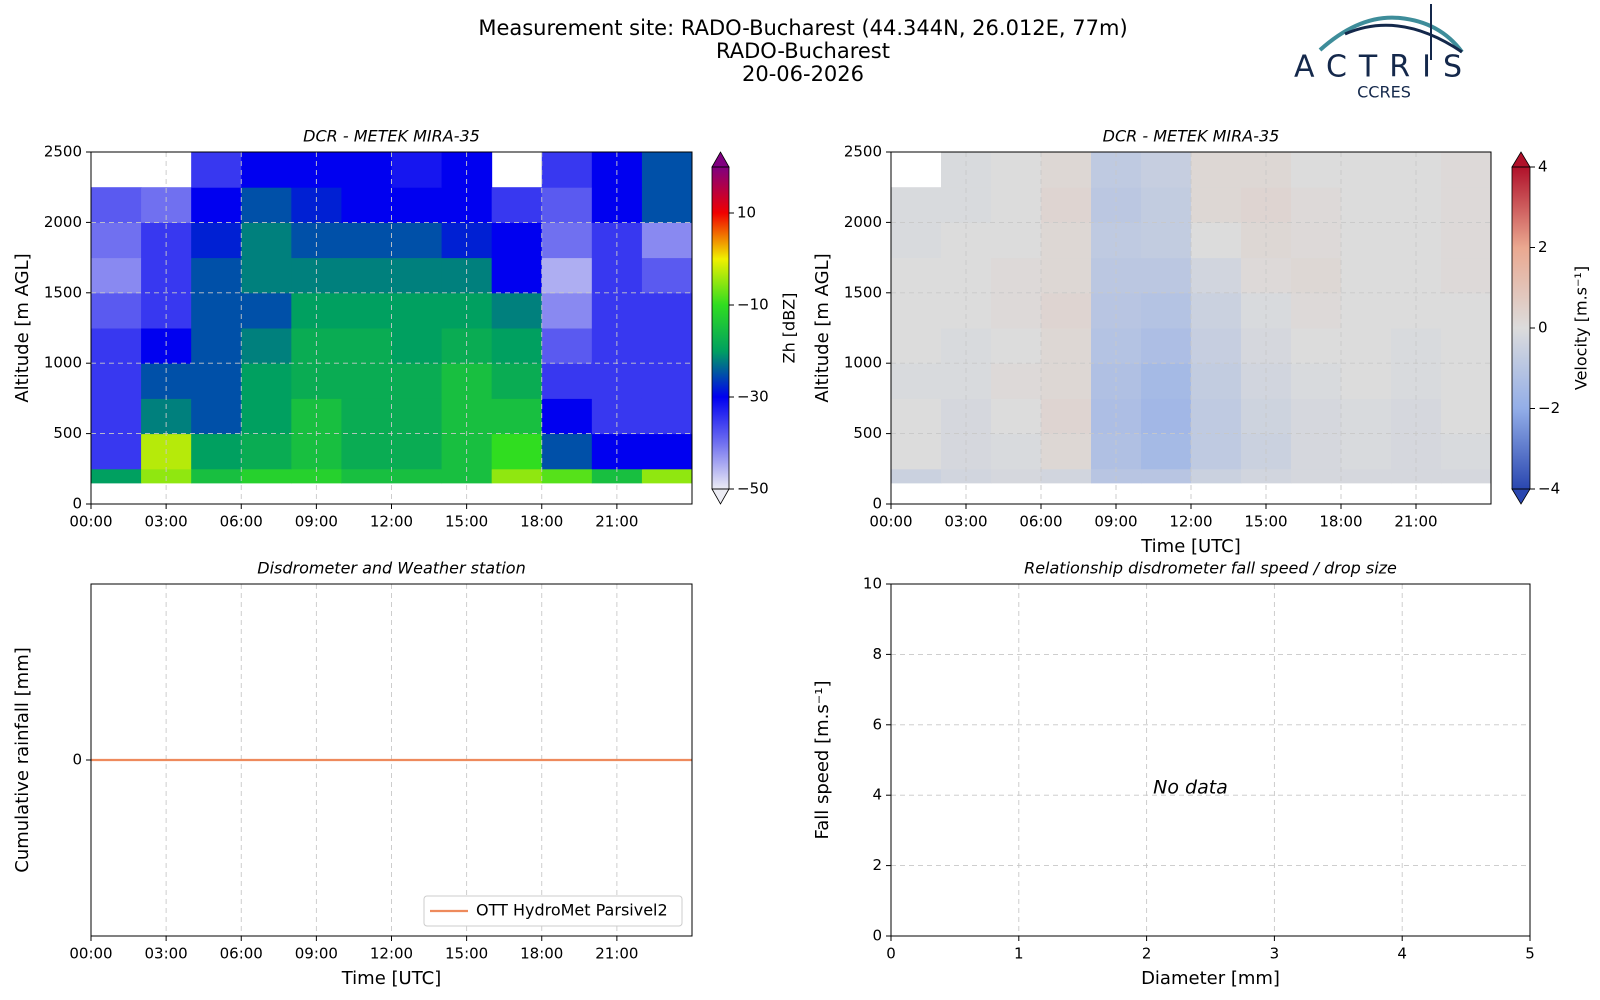 Image resolution: width=1600 pixels, height=1000 pixels. What do you see at coordinates (1384, 67) in the screenshot?
I see `logo-name: ACTRIS` at bounding box center [1384, 67].